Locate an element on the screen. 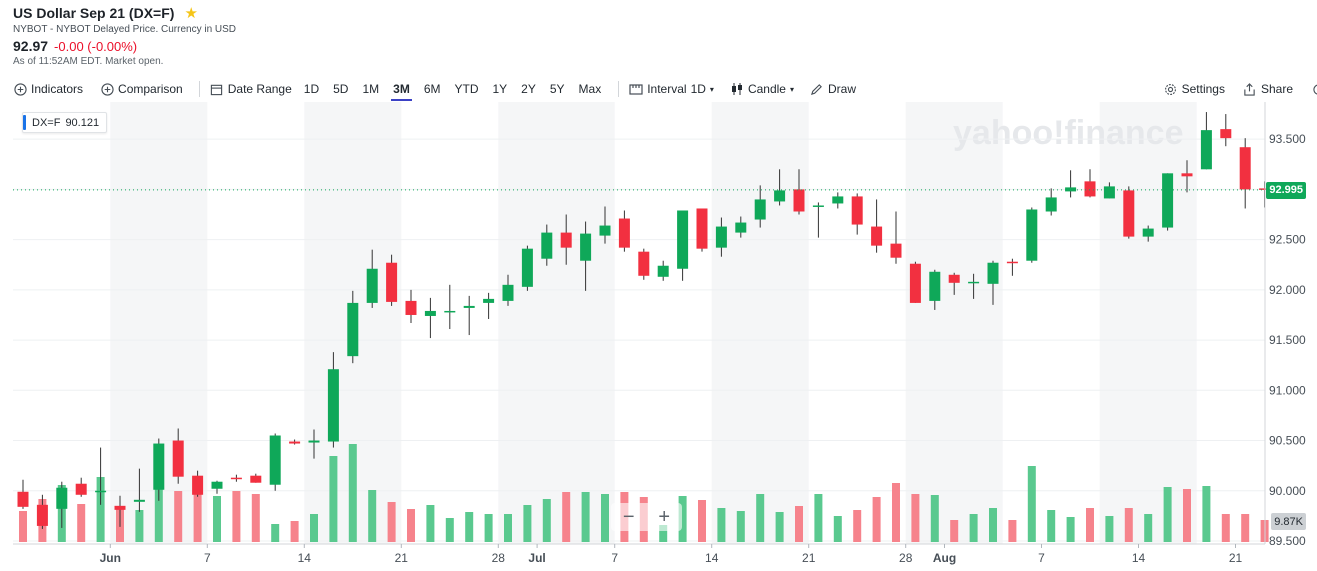  range-2y: 2Y is located at coordinates (528, 89).